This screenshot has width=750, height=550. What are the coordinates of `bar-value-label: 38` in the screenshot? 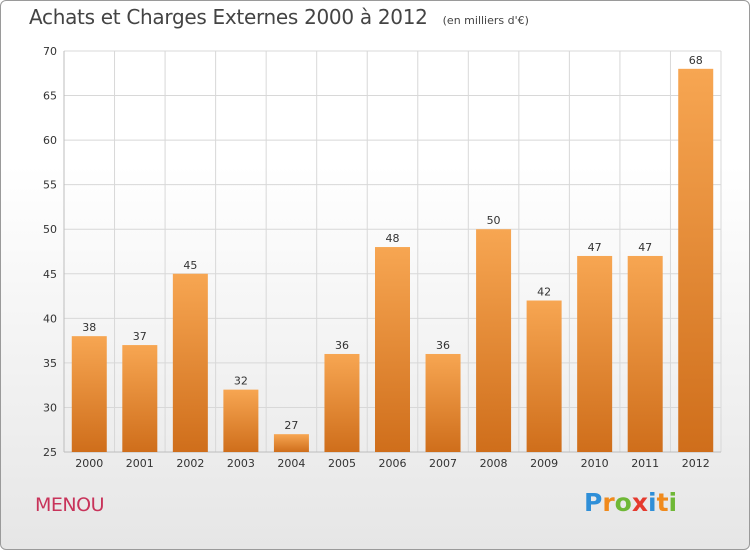 It's located at (89, 327).